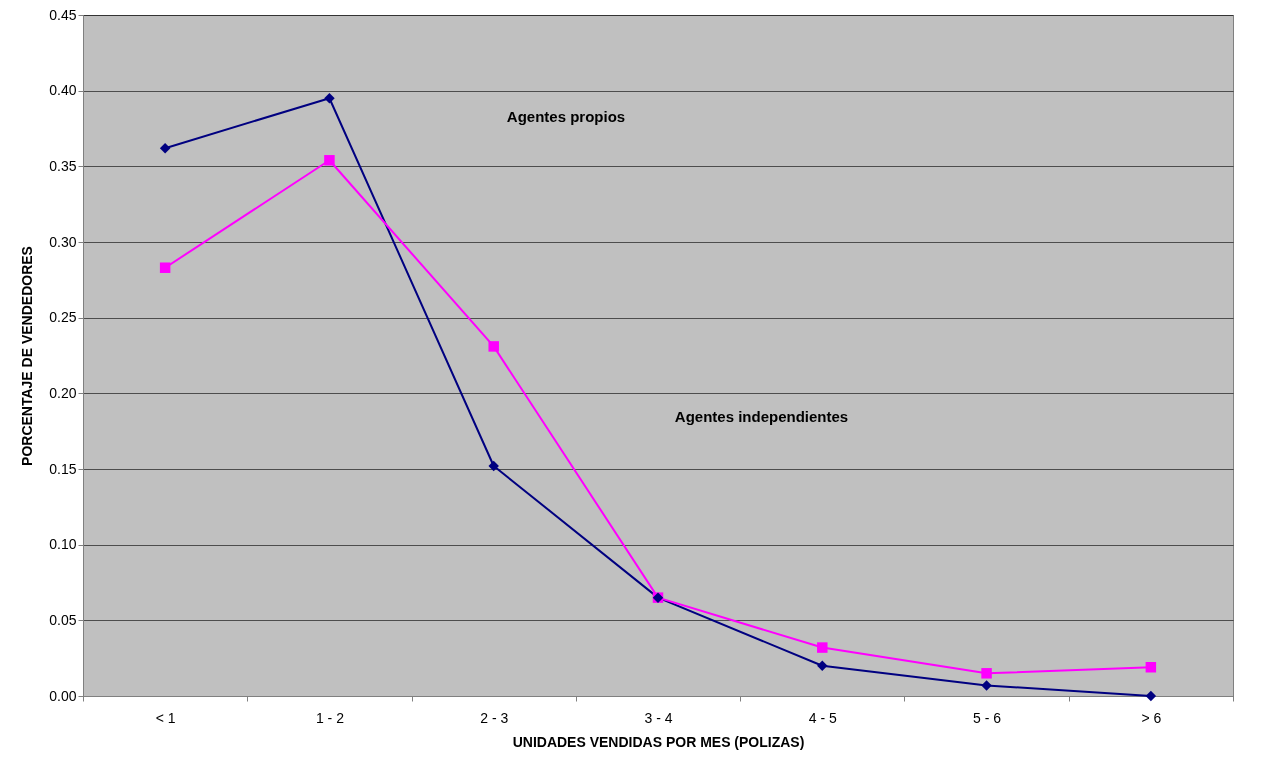 The height and width of the screenshot is (778, 1275). Describe the element at coordinates (761, 416) in the screenshot. I see `annotation: Agentes independientes` at that location.